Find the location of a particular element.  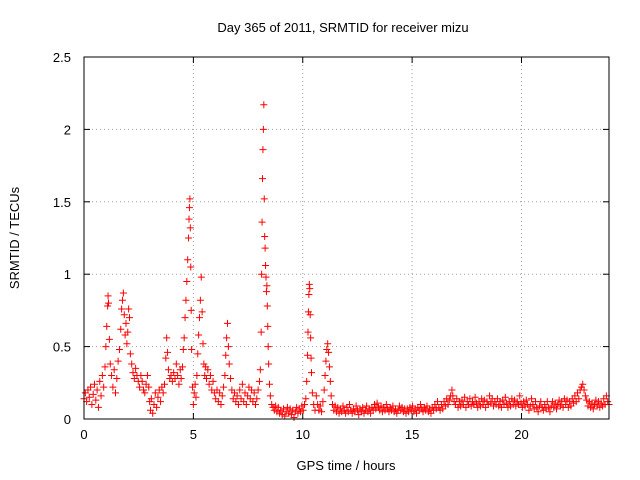

y-tick-label: 0 is located at coordinates (67, 419).